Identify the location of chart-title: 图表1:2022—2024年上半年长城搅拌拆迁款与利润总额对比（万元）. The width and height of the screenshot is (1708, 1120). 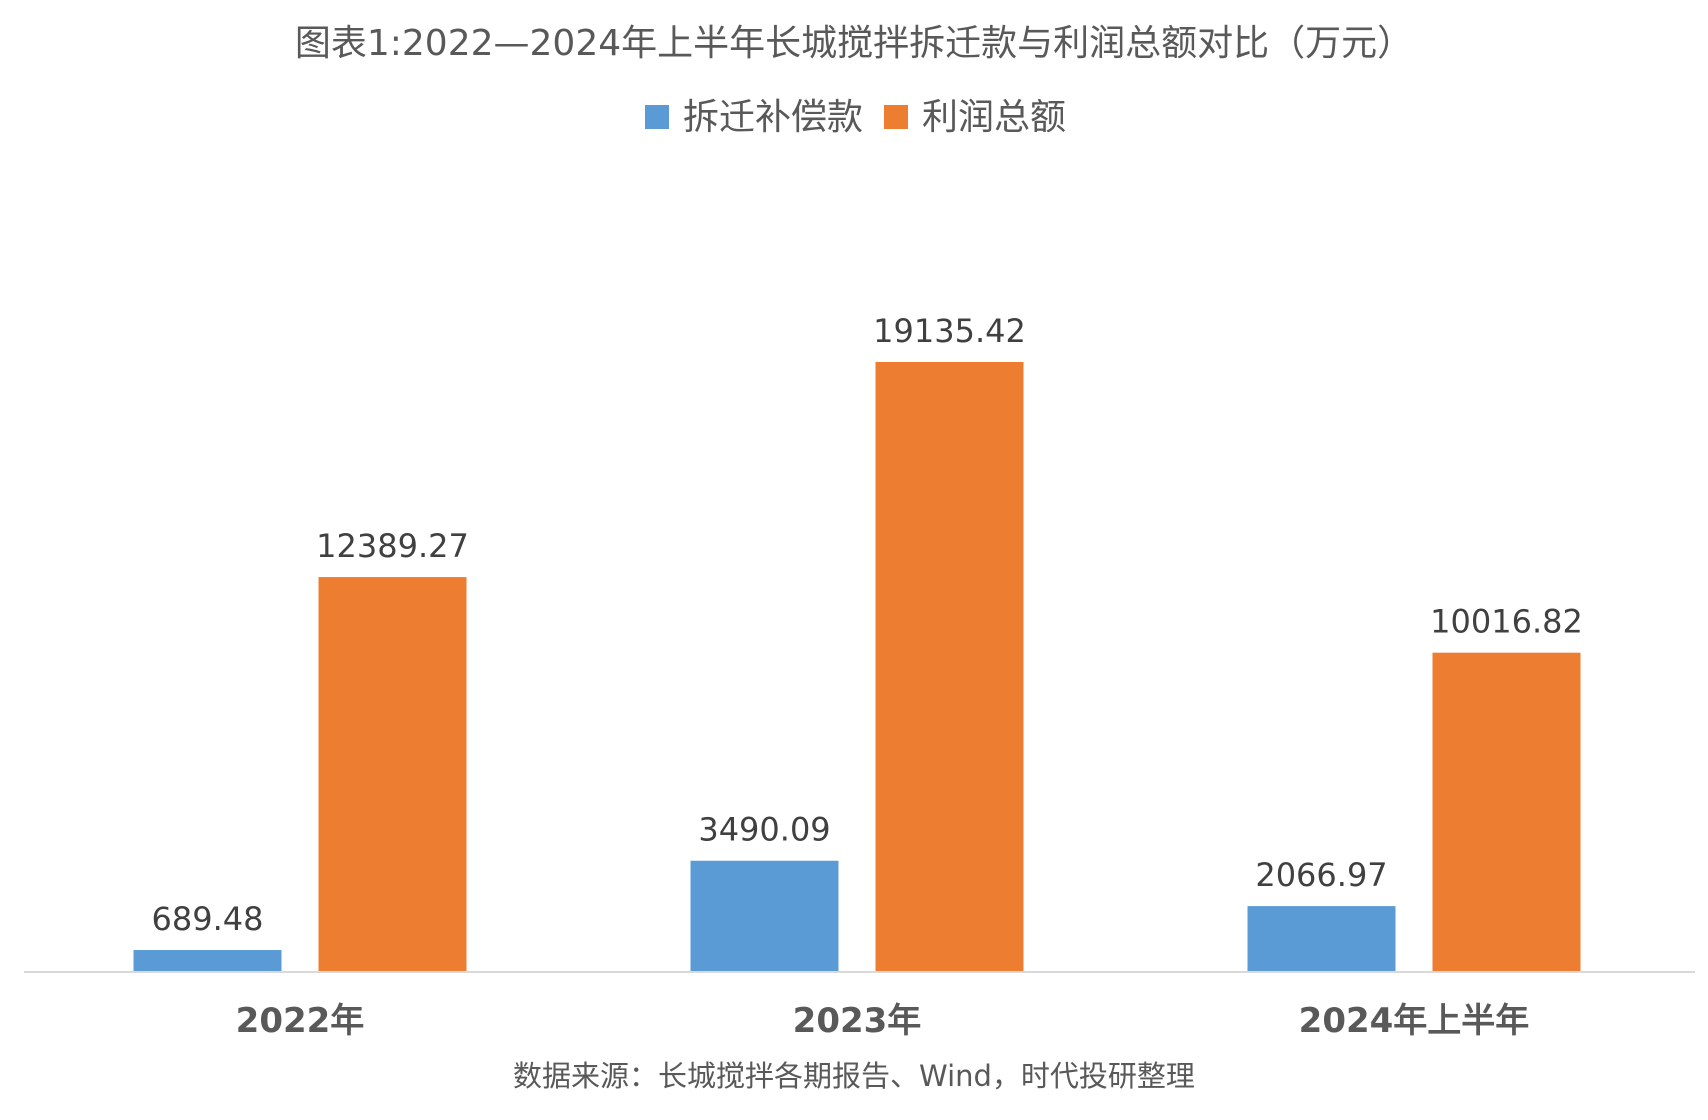
(854, 43).